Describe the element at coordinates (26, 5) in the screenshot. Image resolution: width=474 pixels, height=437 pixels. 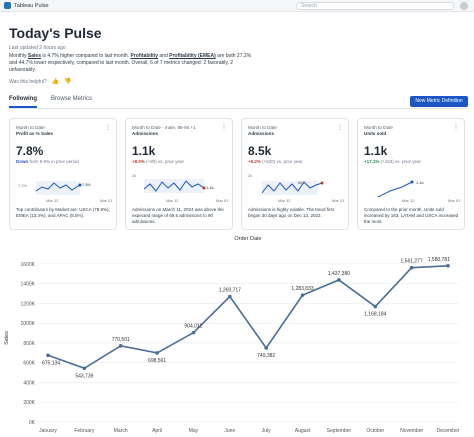
I see `brand: Tableau Pulse` at that location.